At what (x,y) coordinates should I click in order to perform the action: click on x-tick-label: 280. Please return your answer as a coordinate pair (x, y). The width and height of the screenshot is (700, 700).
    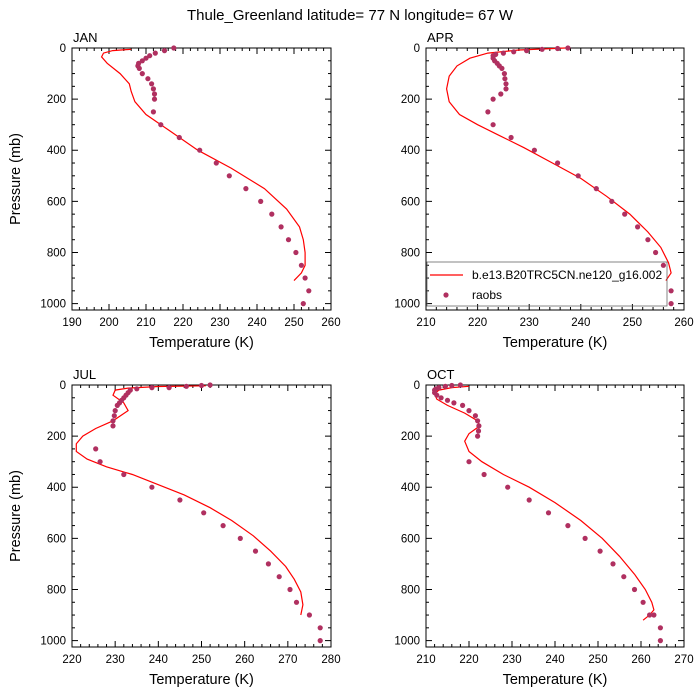
    Looking at the image, I should click on (330, 660).